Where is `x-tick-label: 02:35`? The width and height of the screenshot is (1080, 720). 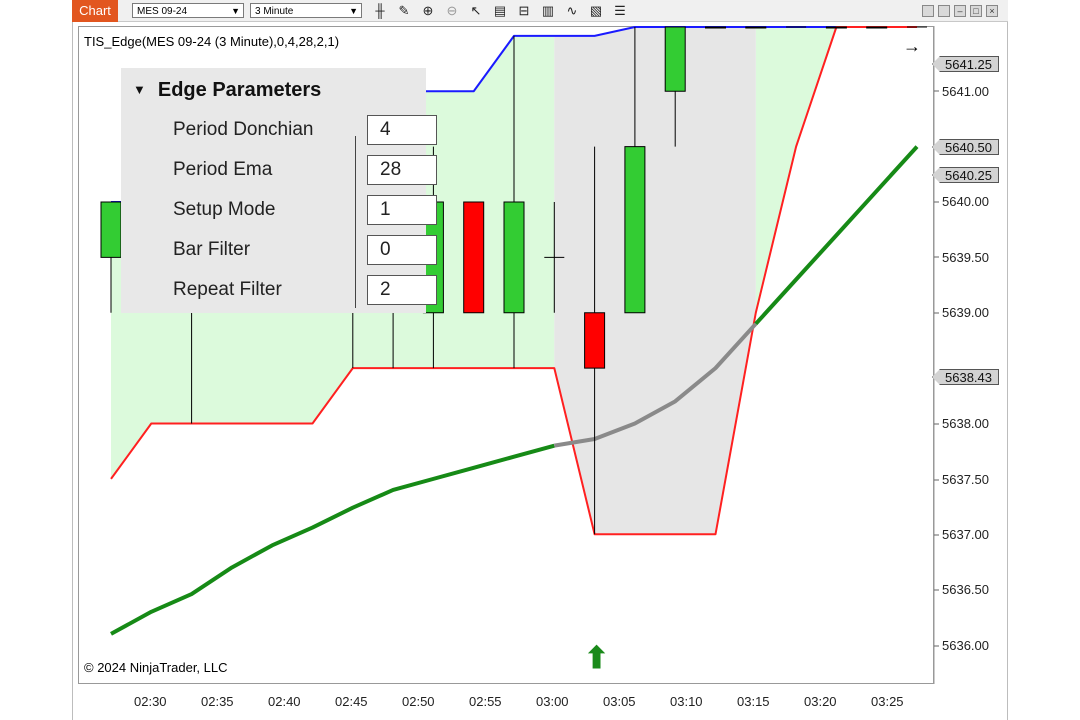 x-tick-label: 02:35 is located at coordinates (217, 701).